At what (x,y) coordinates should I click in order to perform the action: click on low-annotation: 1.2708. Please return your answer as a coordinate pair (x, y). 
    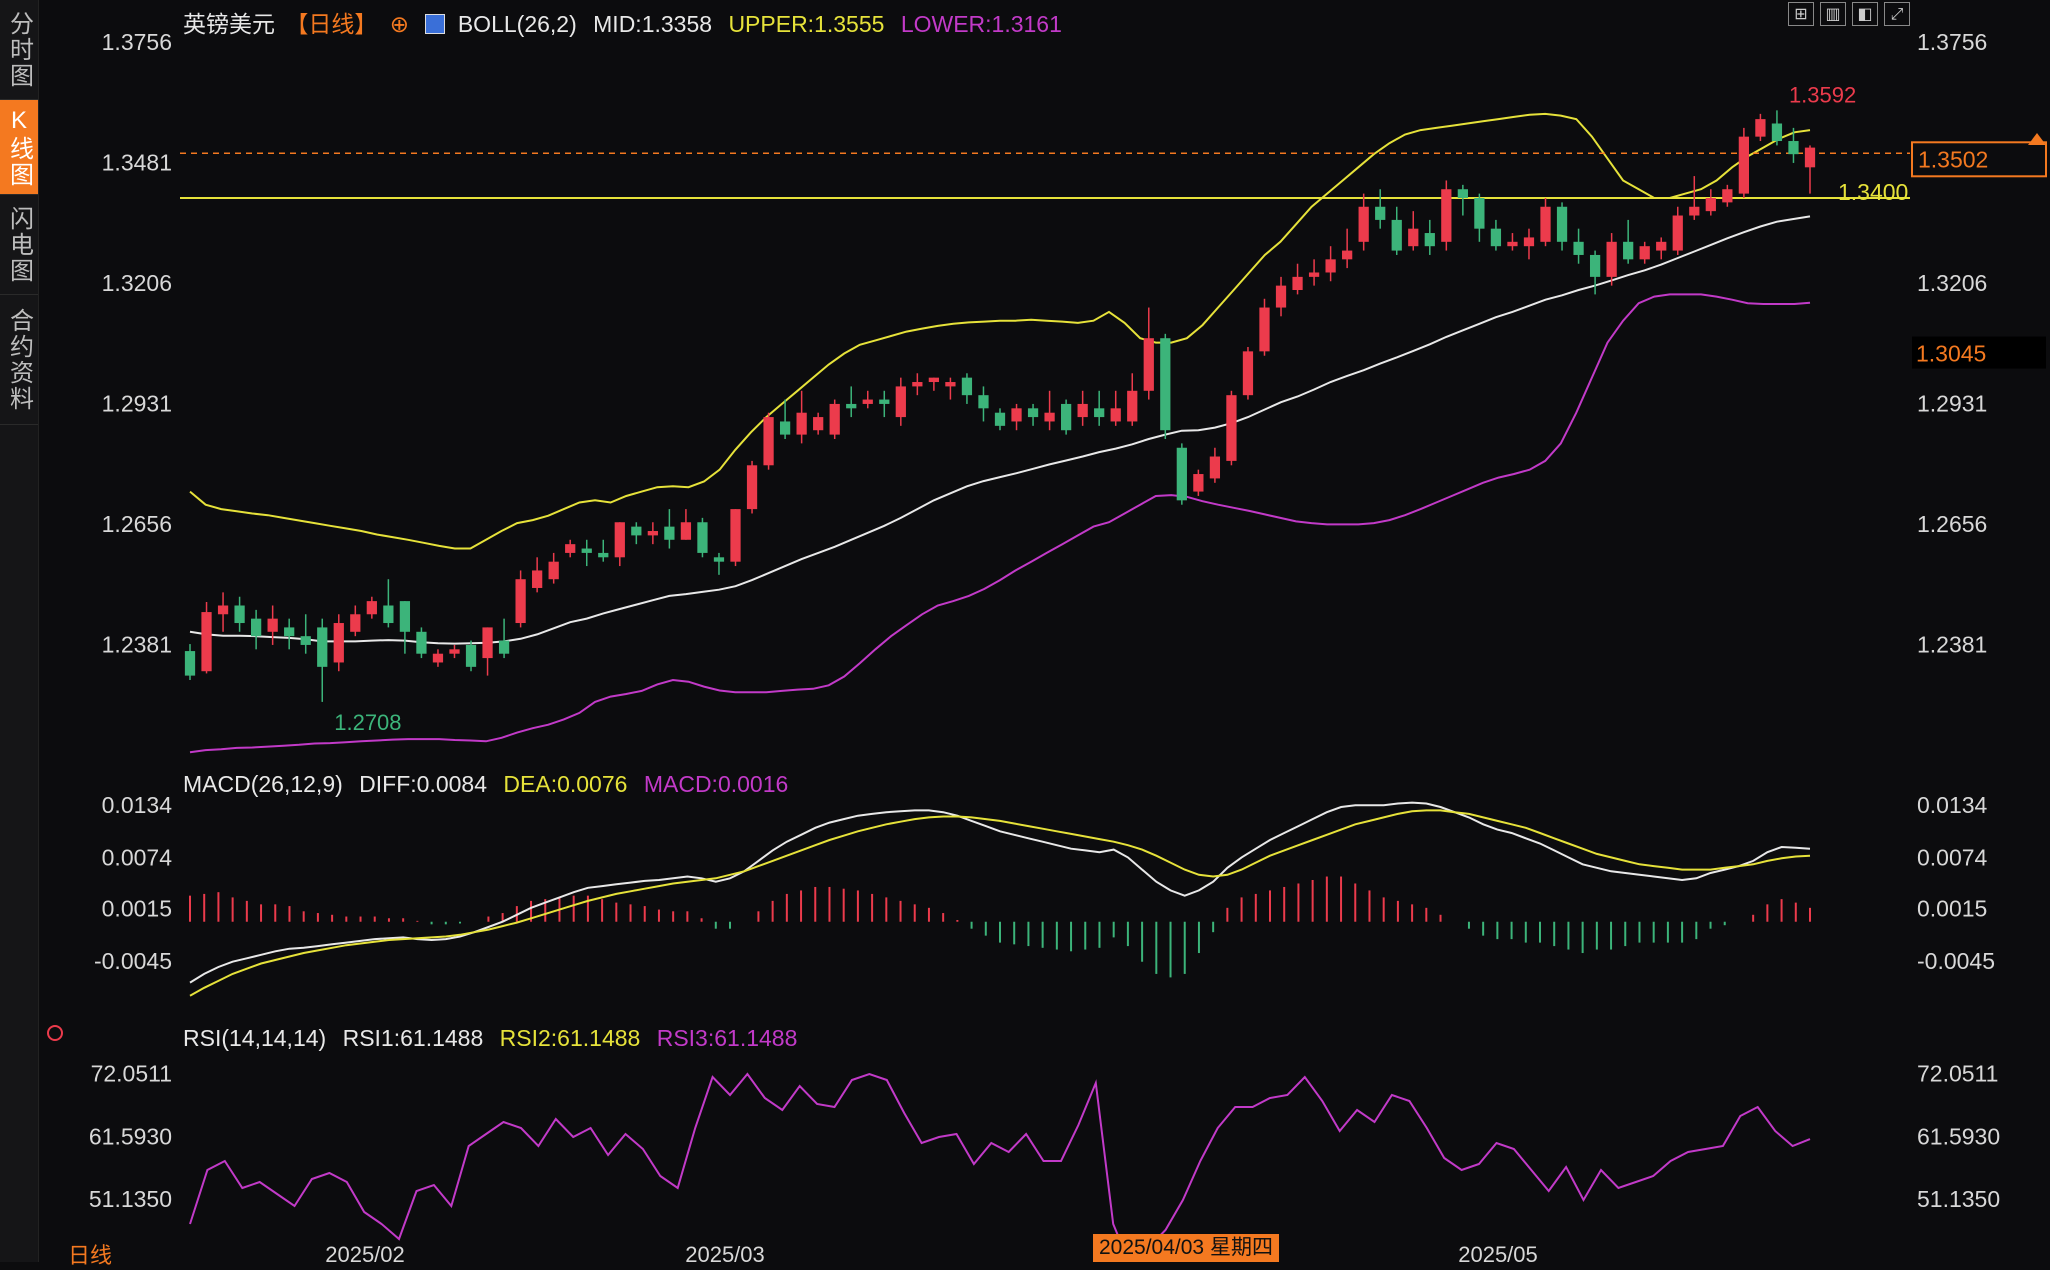
    Looking at the image, I should click on (367, 722).